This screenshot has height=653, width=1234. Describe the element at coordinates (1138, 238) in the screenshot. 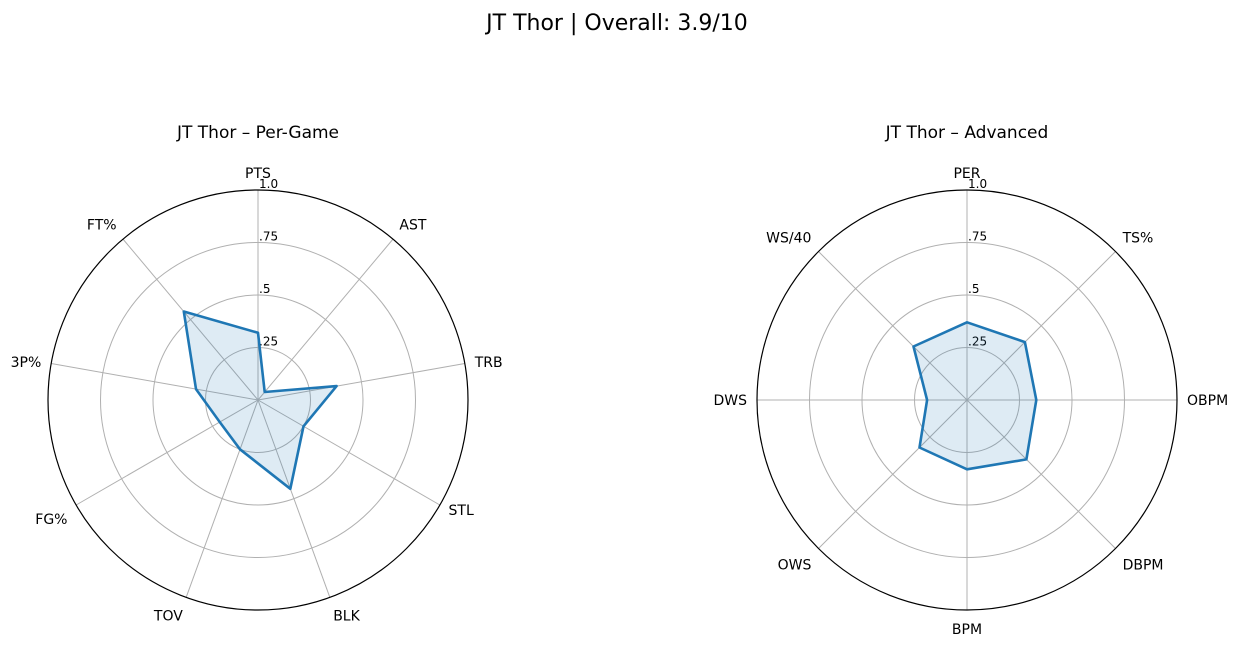

I see `category-label: TS%` at that location.